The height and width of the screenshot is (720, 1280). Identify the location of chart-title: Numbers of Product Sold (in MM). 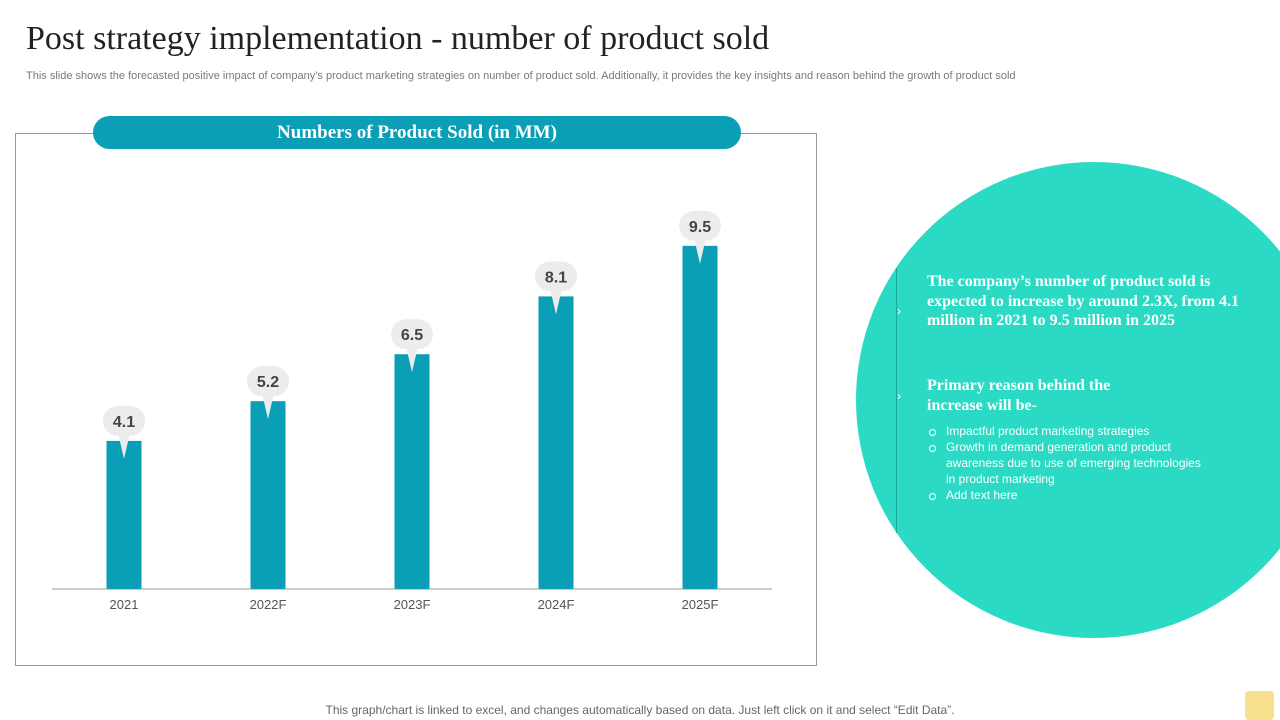
(417, 132).